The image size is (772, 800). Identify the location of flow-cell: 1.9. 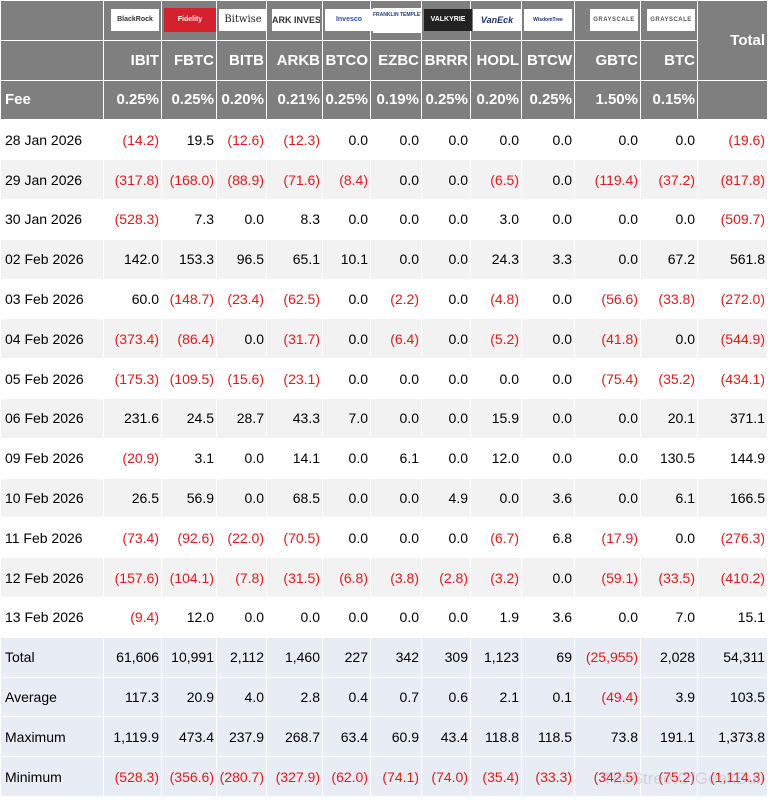
(496, 617).